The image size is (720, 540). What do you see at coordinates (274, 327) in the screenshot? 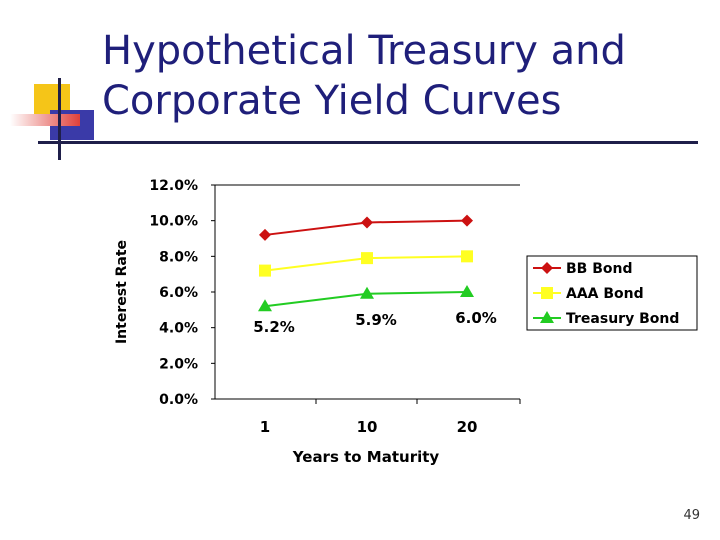
I see `data-label: 5.2%` at bounding box center [274, 327].